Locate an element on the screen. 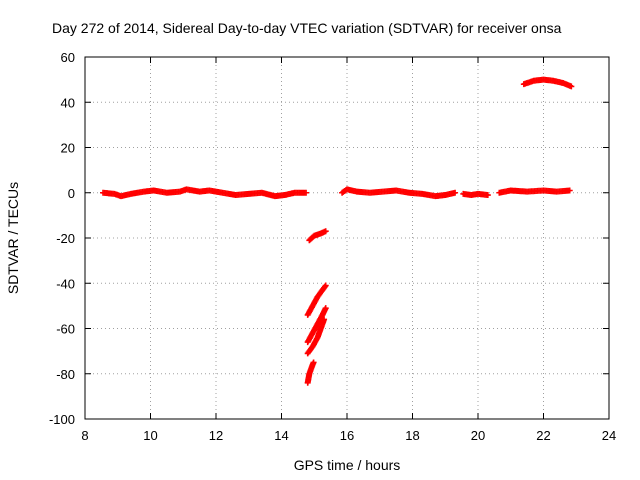  y-tick-label: -40 is located at coordinates (65, 283).